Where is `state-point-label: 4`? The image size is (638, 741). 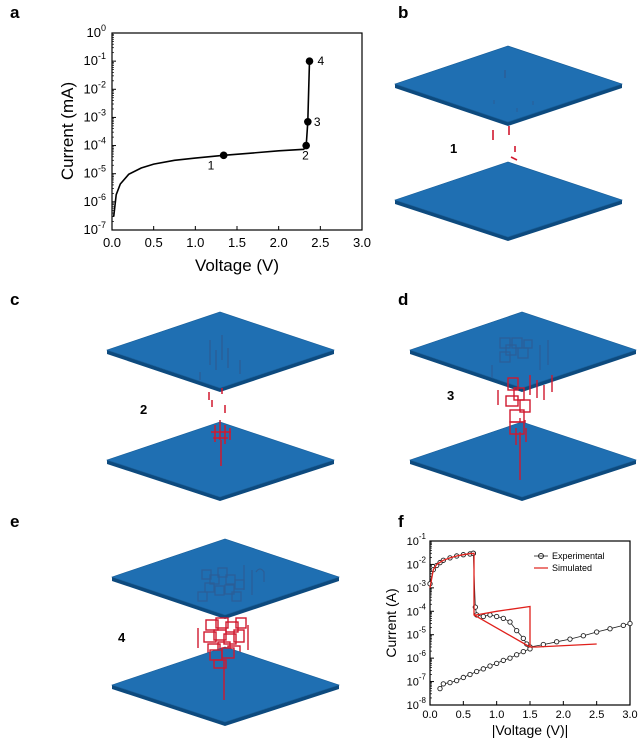 state-point-label: 4 is located at coordinates (321, 61).